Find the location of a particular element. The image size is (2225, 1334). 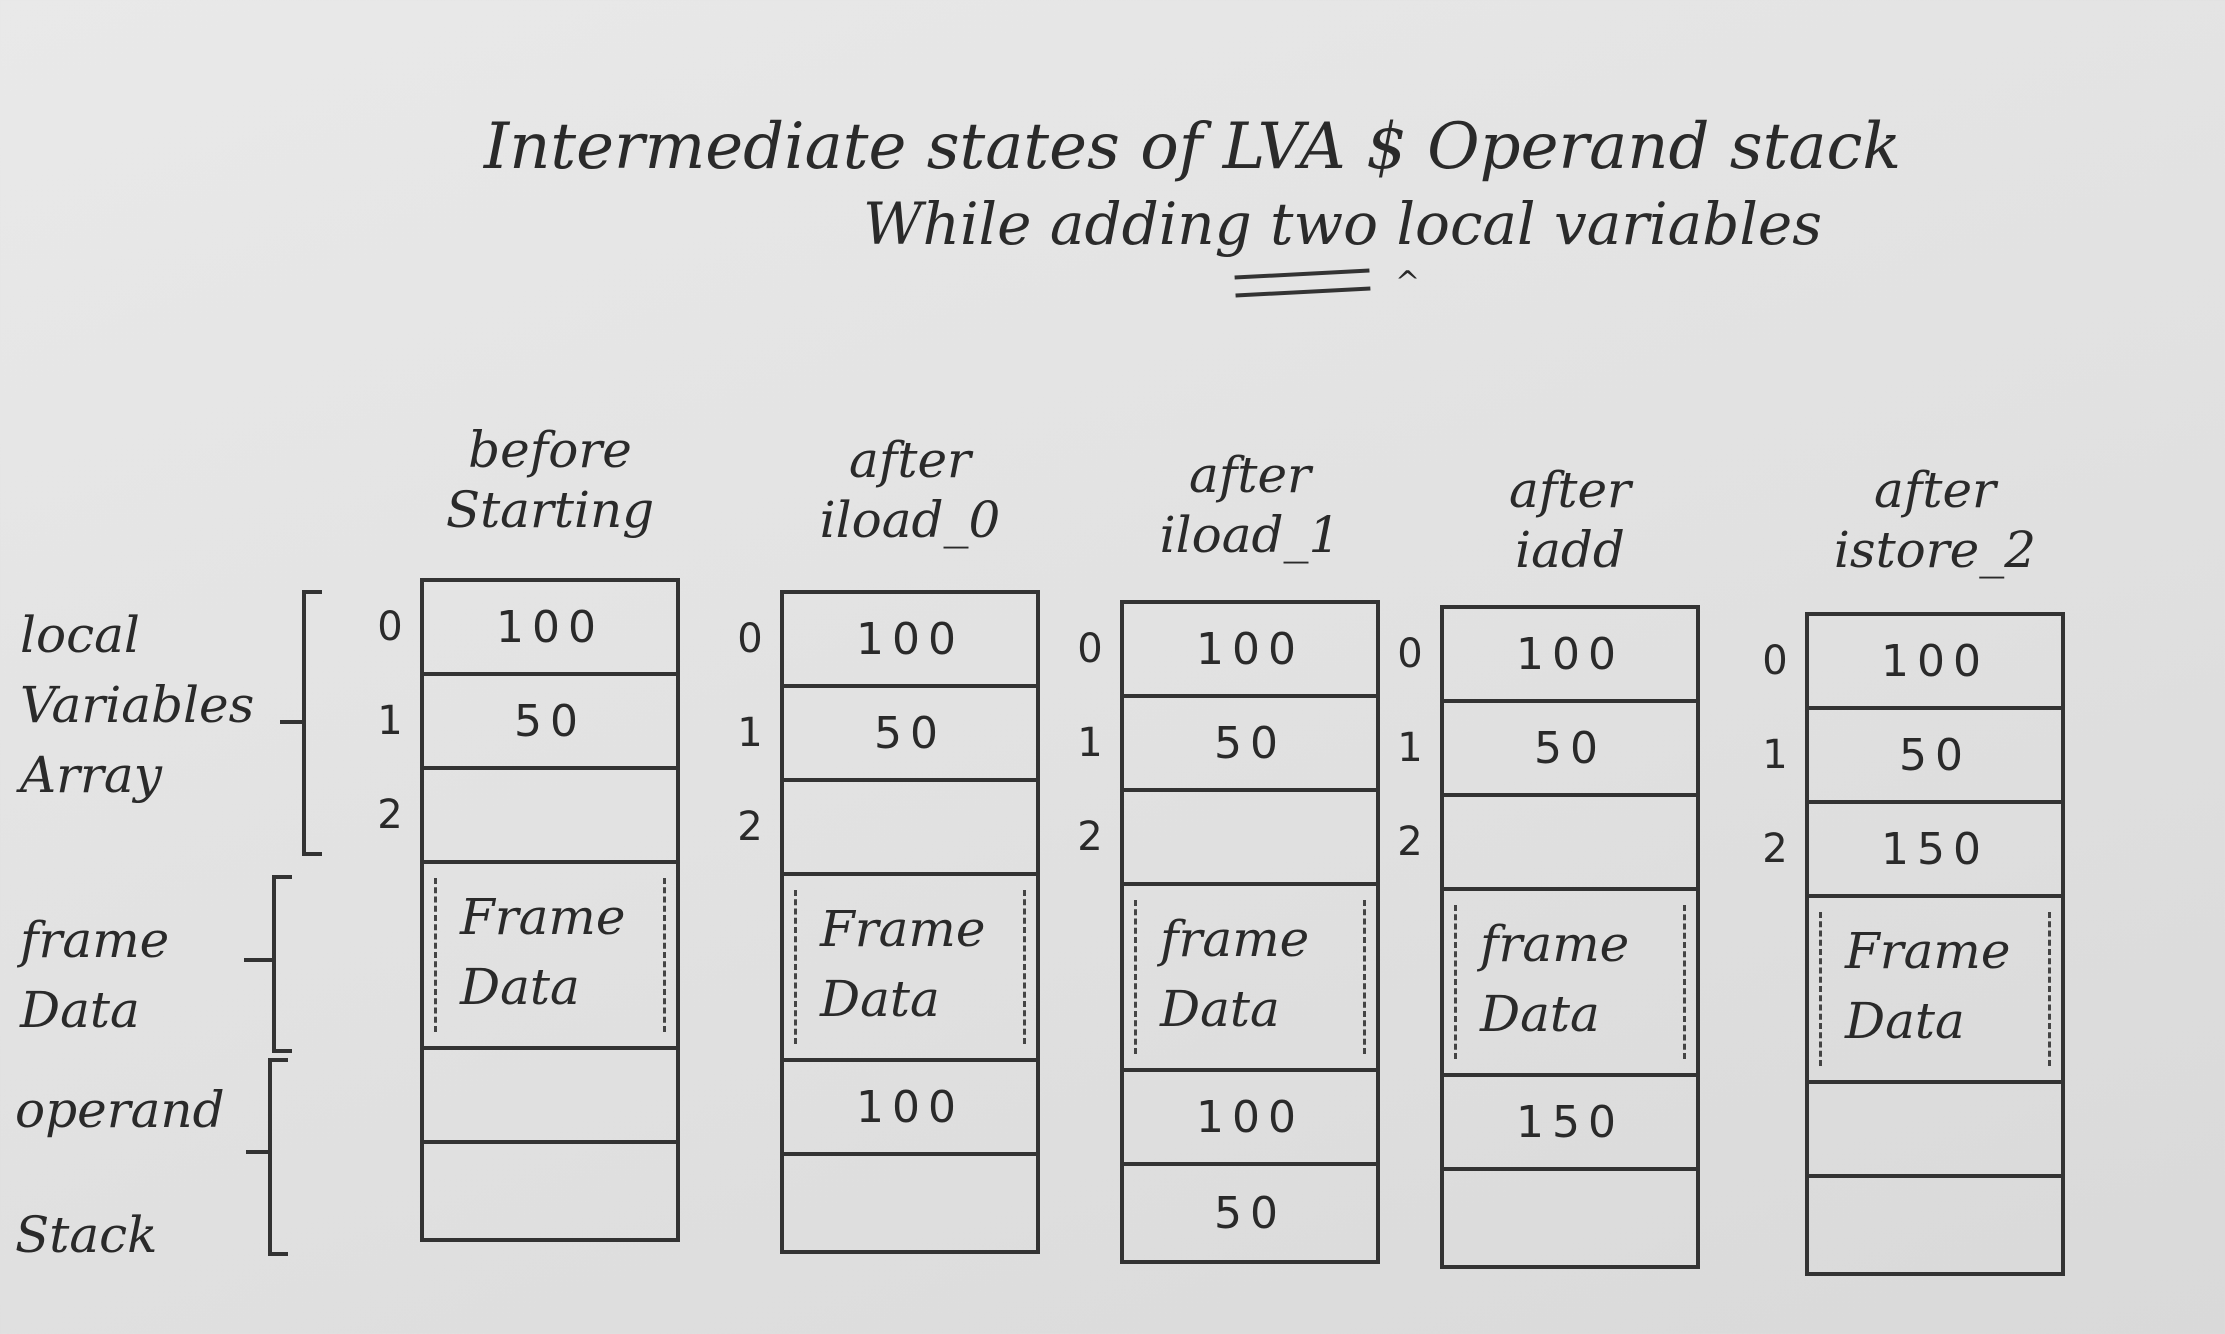

label-local-variables-array: local Variables Array is located at coordinates (137, 705).